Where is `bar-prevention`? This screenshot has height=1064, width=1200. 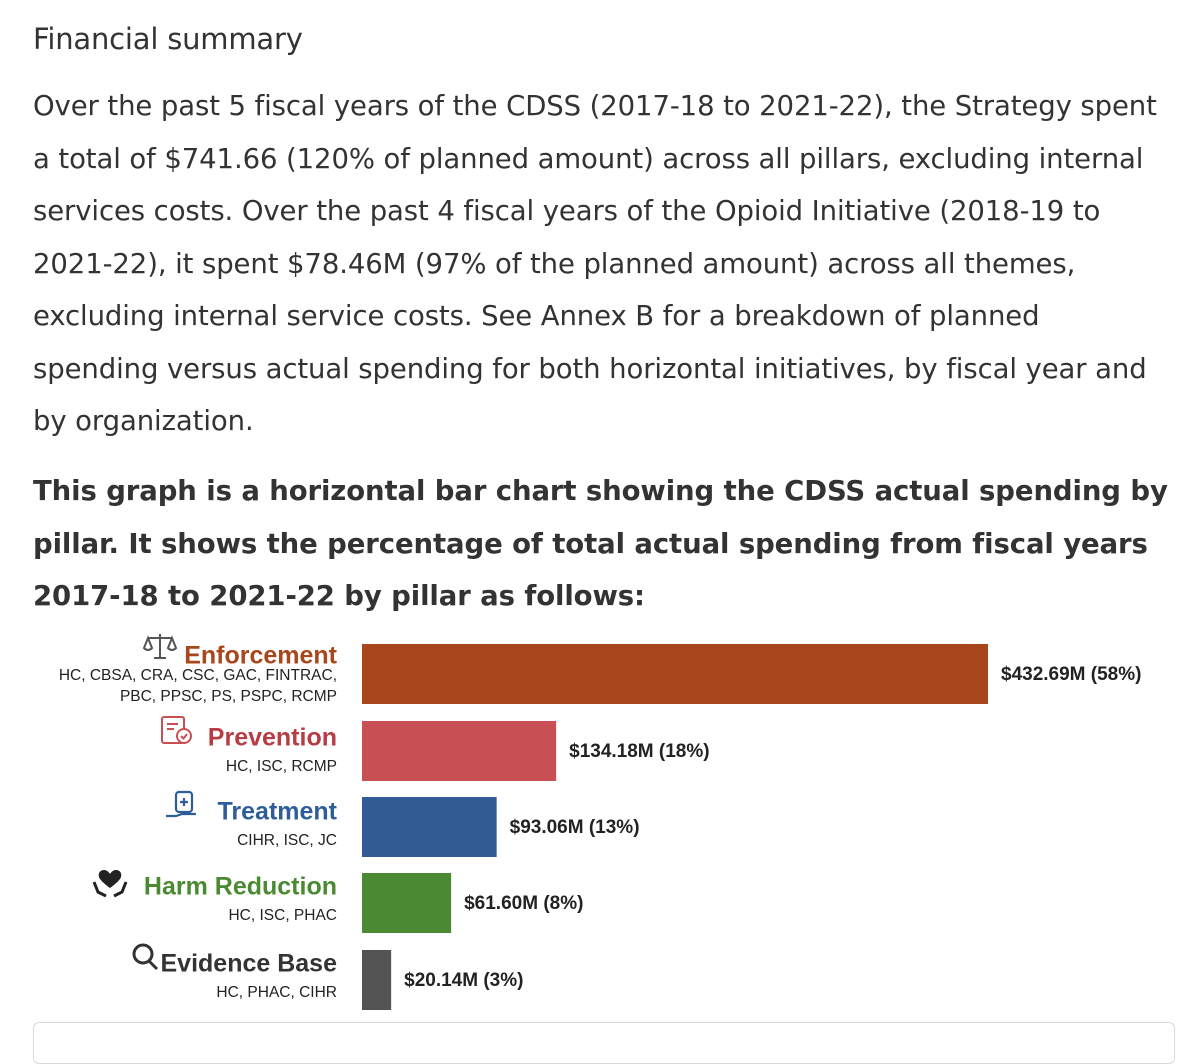 bar-prevention is located at coordinates (459, 751).